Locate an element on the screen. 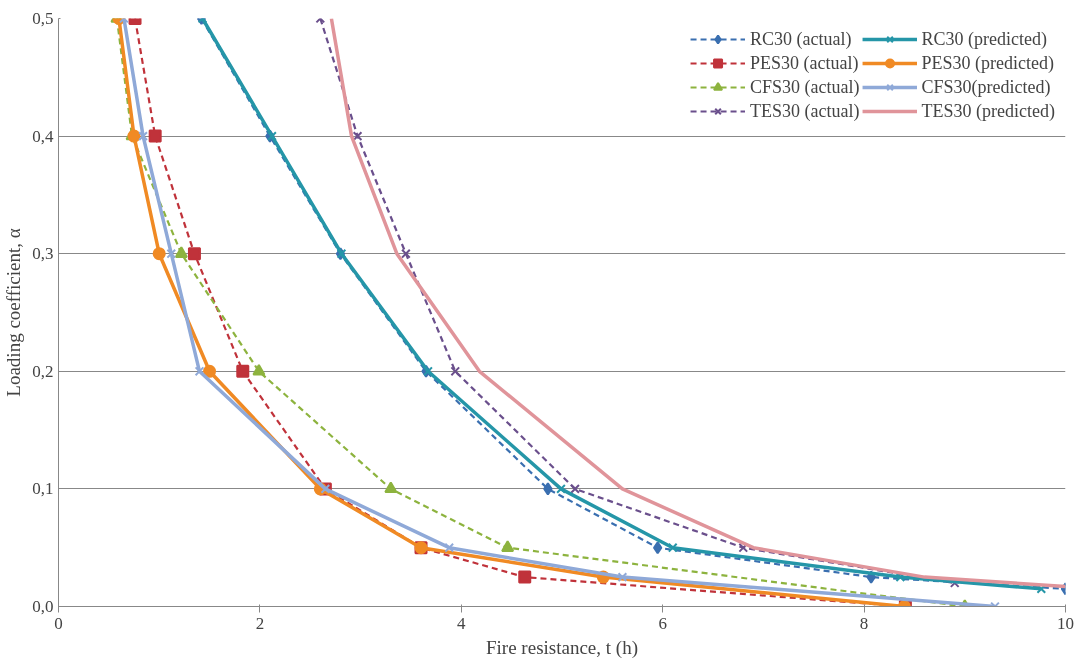  legend-label: RC30 (actual) is located at coordinates (801, 39).